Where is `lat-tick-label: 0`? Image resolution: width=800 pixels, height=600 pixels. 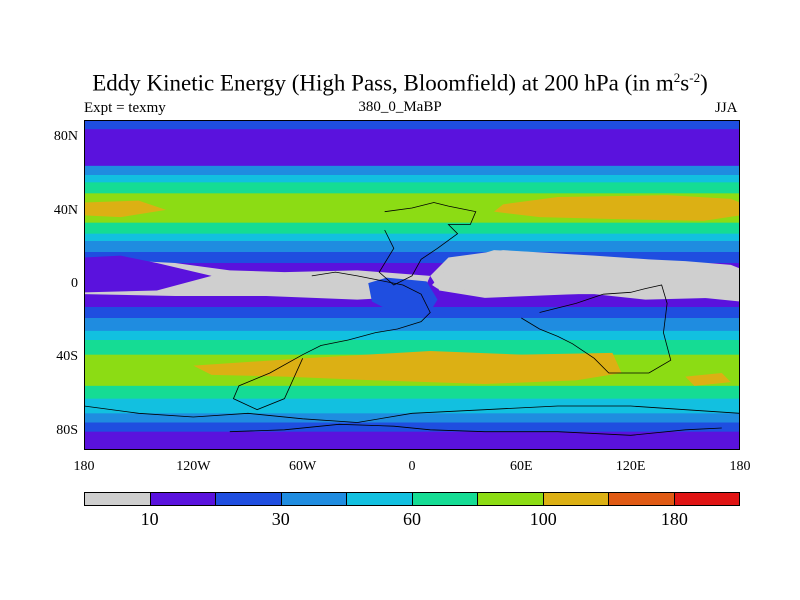 lat-tick-label: 0 is located at coordinates (74, 283).